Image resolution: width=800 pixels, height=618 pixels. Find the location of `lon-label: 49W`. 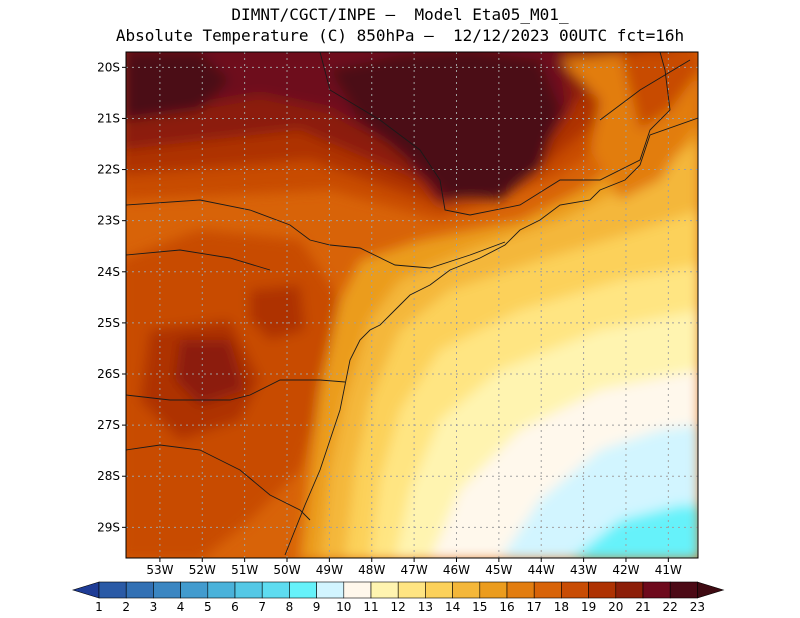

lon-label: 49W is located at coordinates (329, 570).